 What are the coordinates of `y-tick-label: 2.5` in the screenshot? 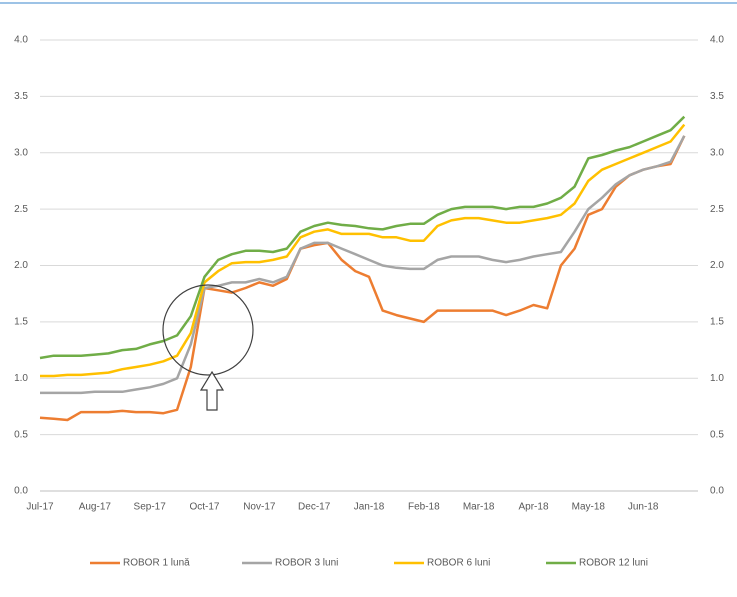 It's located at (21, 209).